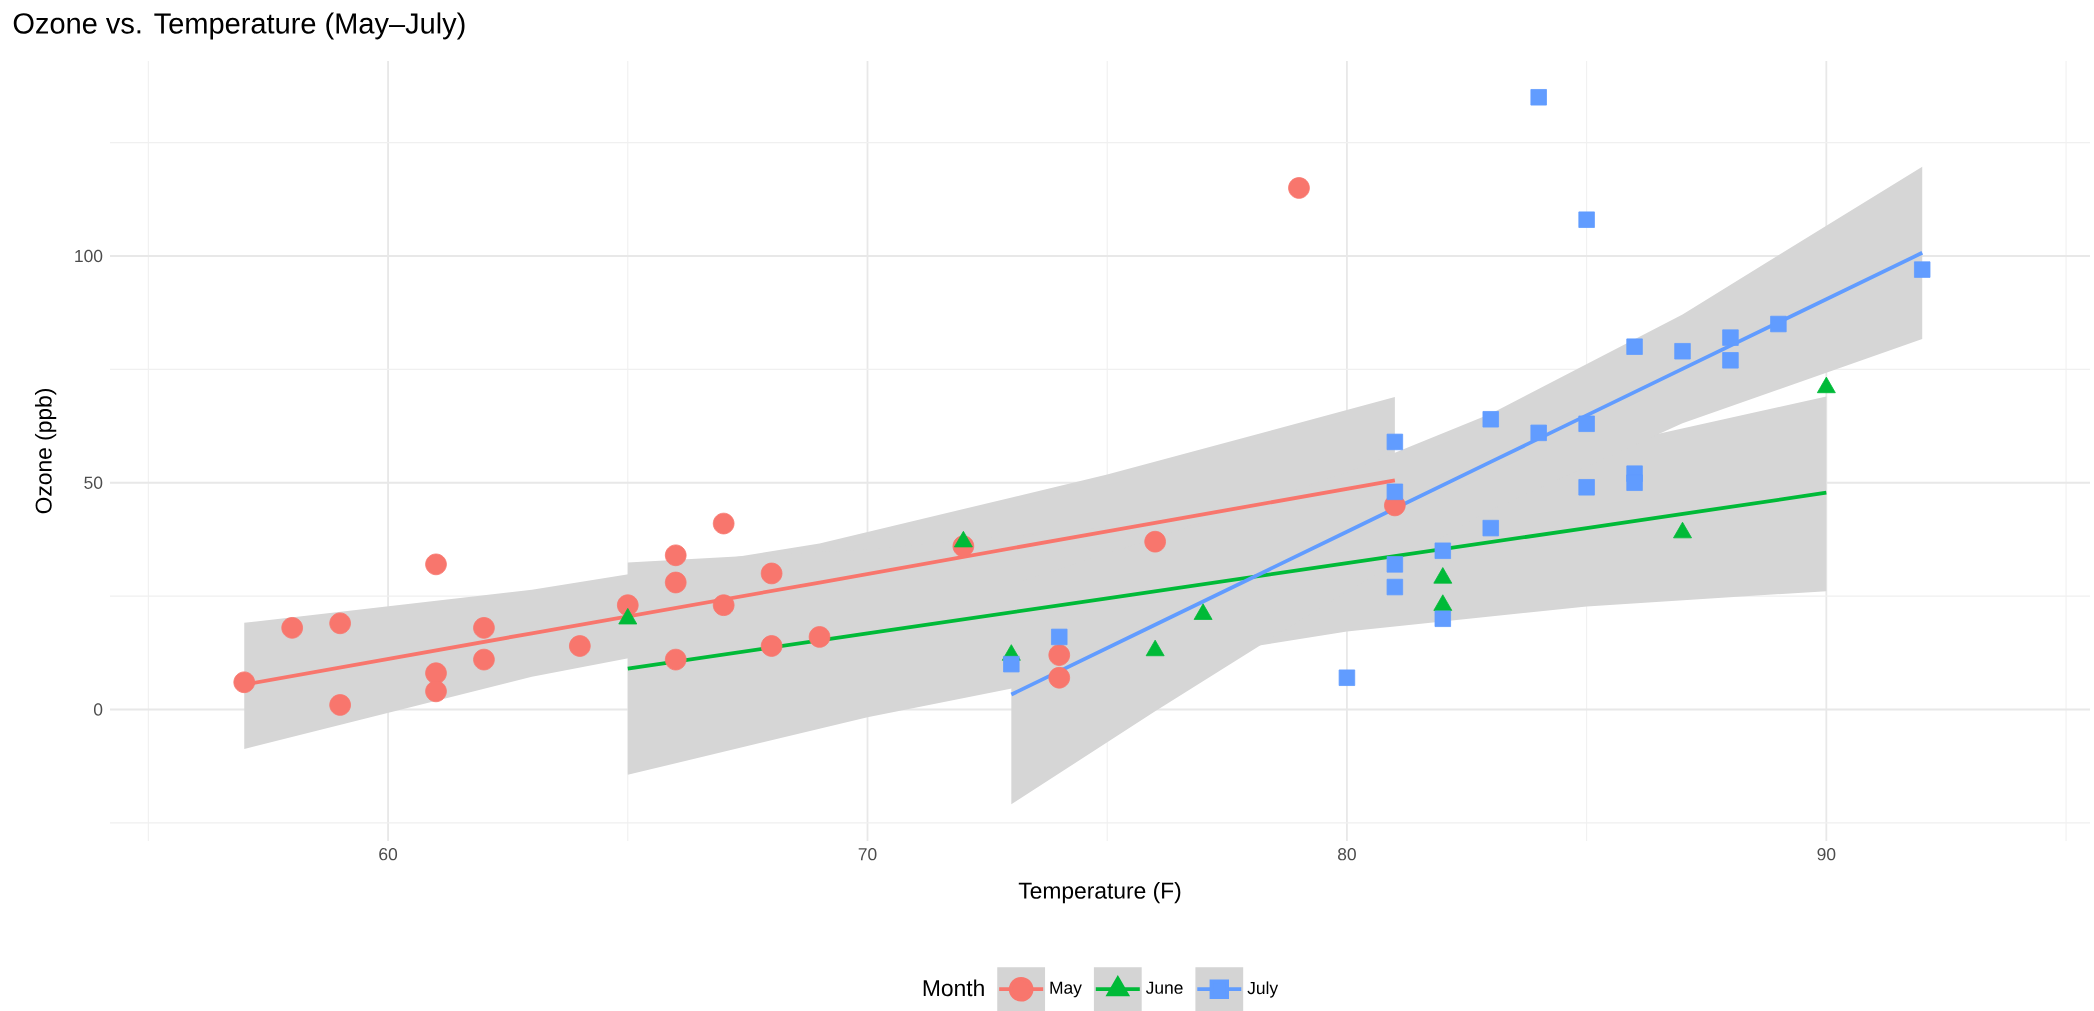 The height and width of the screenshot is (1011, 2094). What do you see at coordinates (953, 988) in the screenshot?
I see `legend-title: Month` at bounding box center [953, 988].